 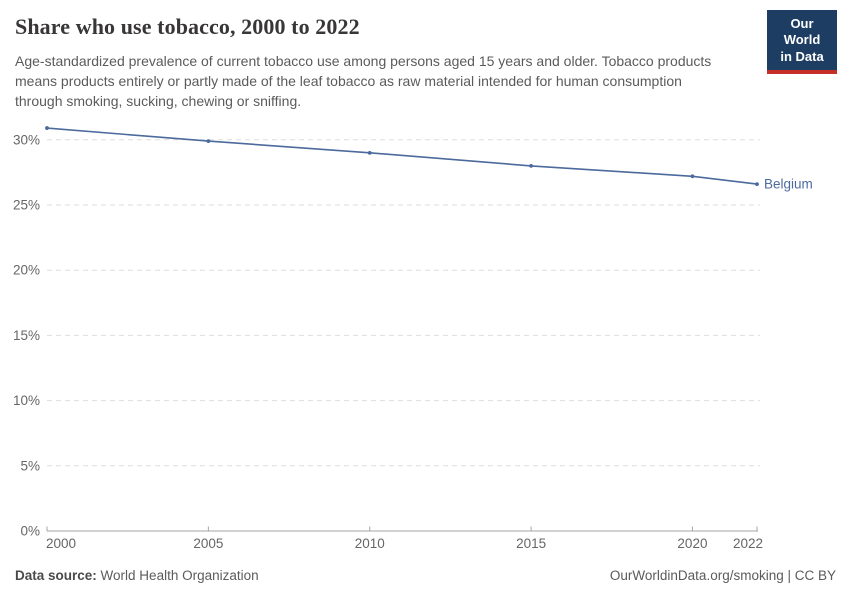 I want to click on y-tick-label: 15%, so click(x=26, y=335).